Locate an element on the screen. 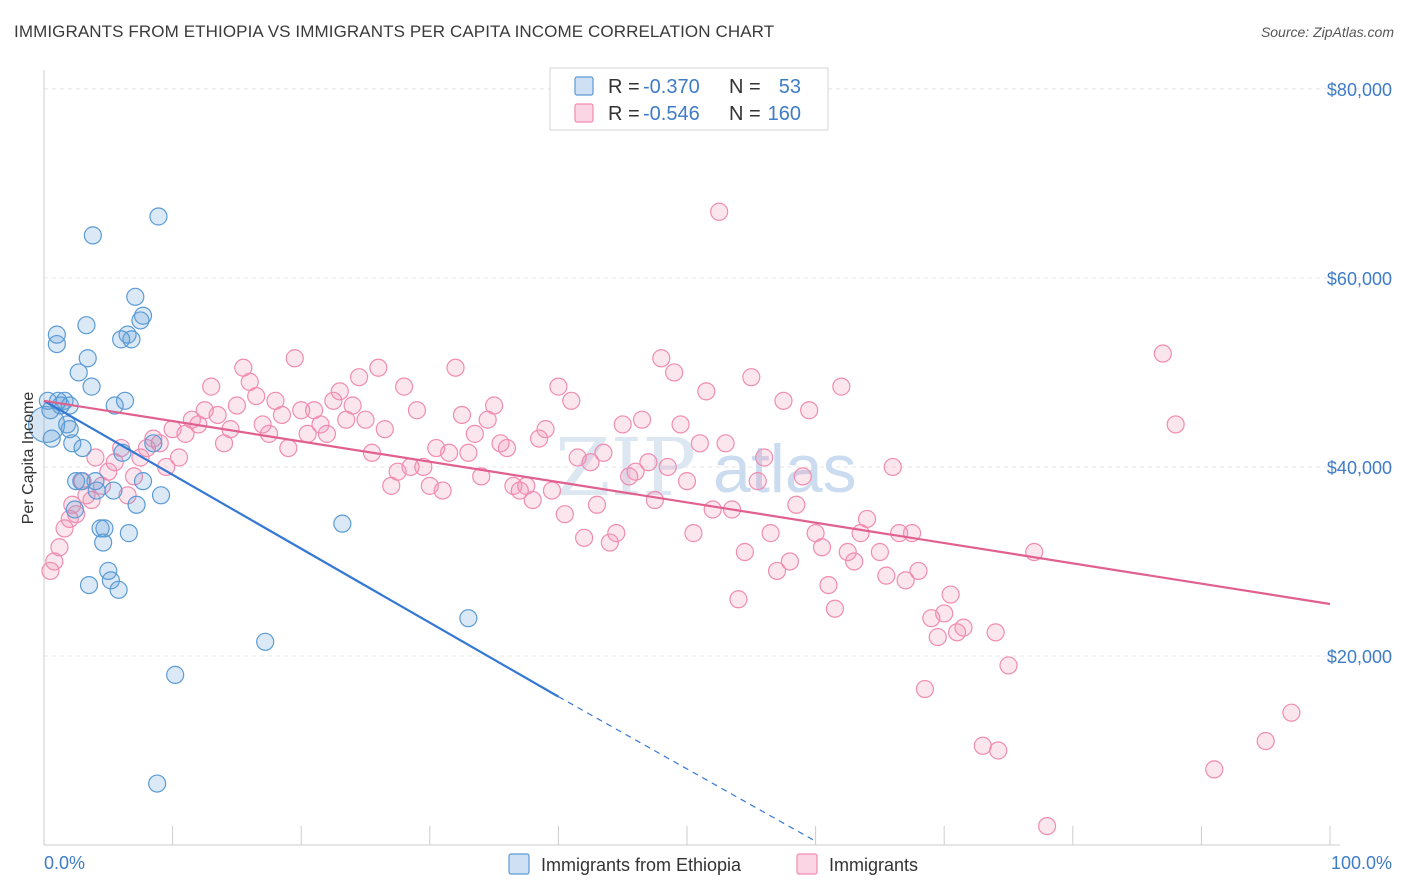 This screenshot has height=892, width=1406. trend-line-ethiopia-extension is located at coordinates (687, 769).